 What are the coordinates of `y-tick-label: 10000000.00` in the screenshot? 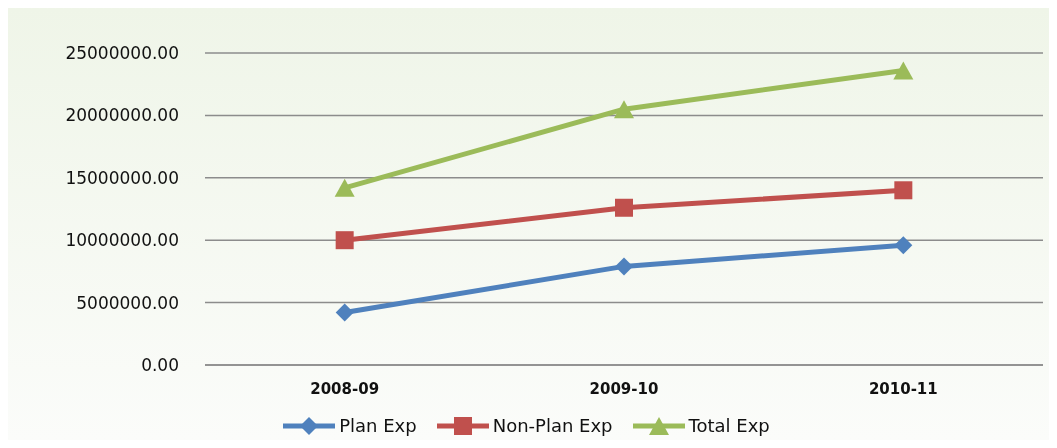 It's located at (122, 240).